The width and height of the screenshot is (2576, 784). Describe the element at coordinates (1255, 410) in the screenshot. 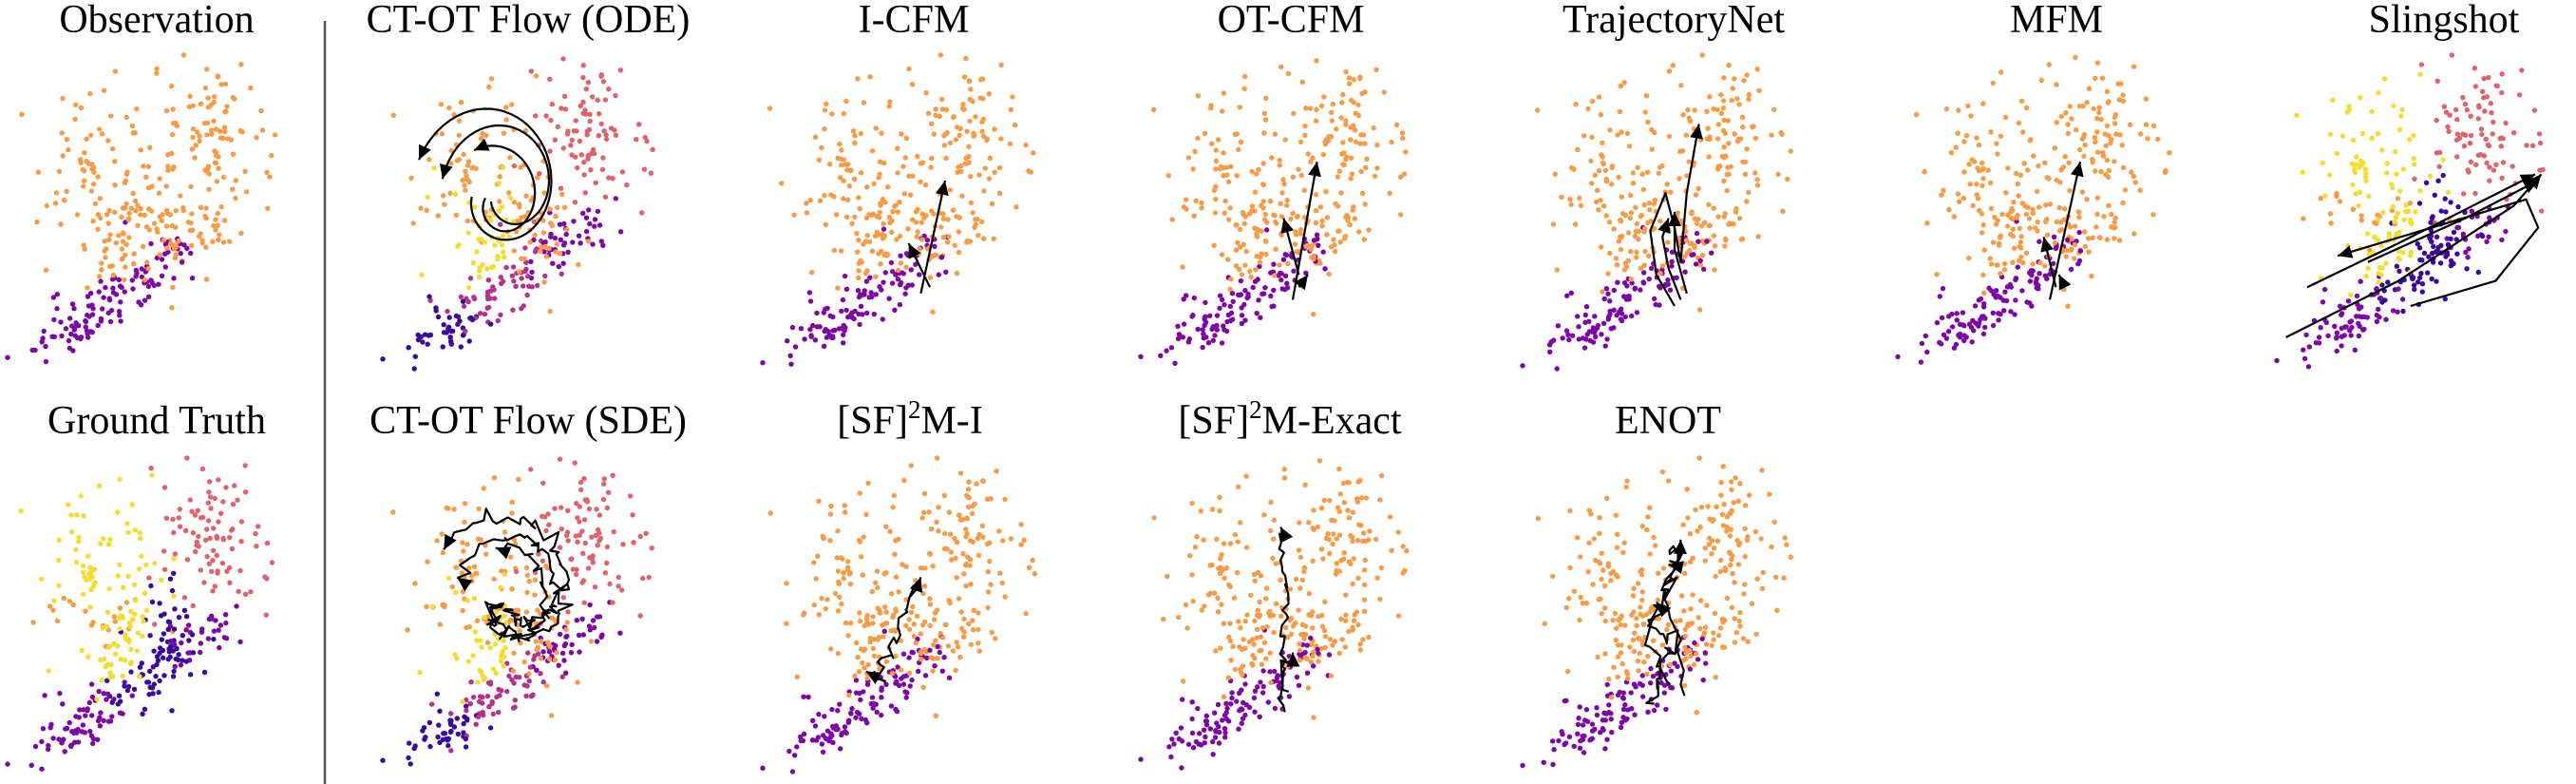

I see `title-superscript: 2` at that location.